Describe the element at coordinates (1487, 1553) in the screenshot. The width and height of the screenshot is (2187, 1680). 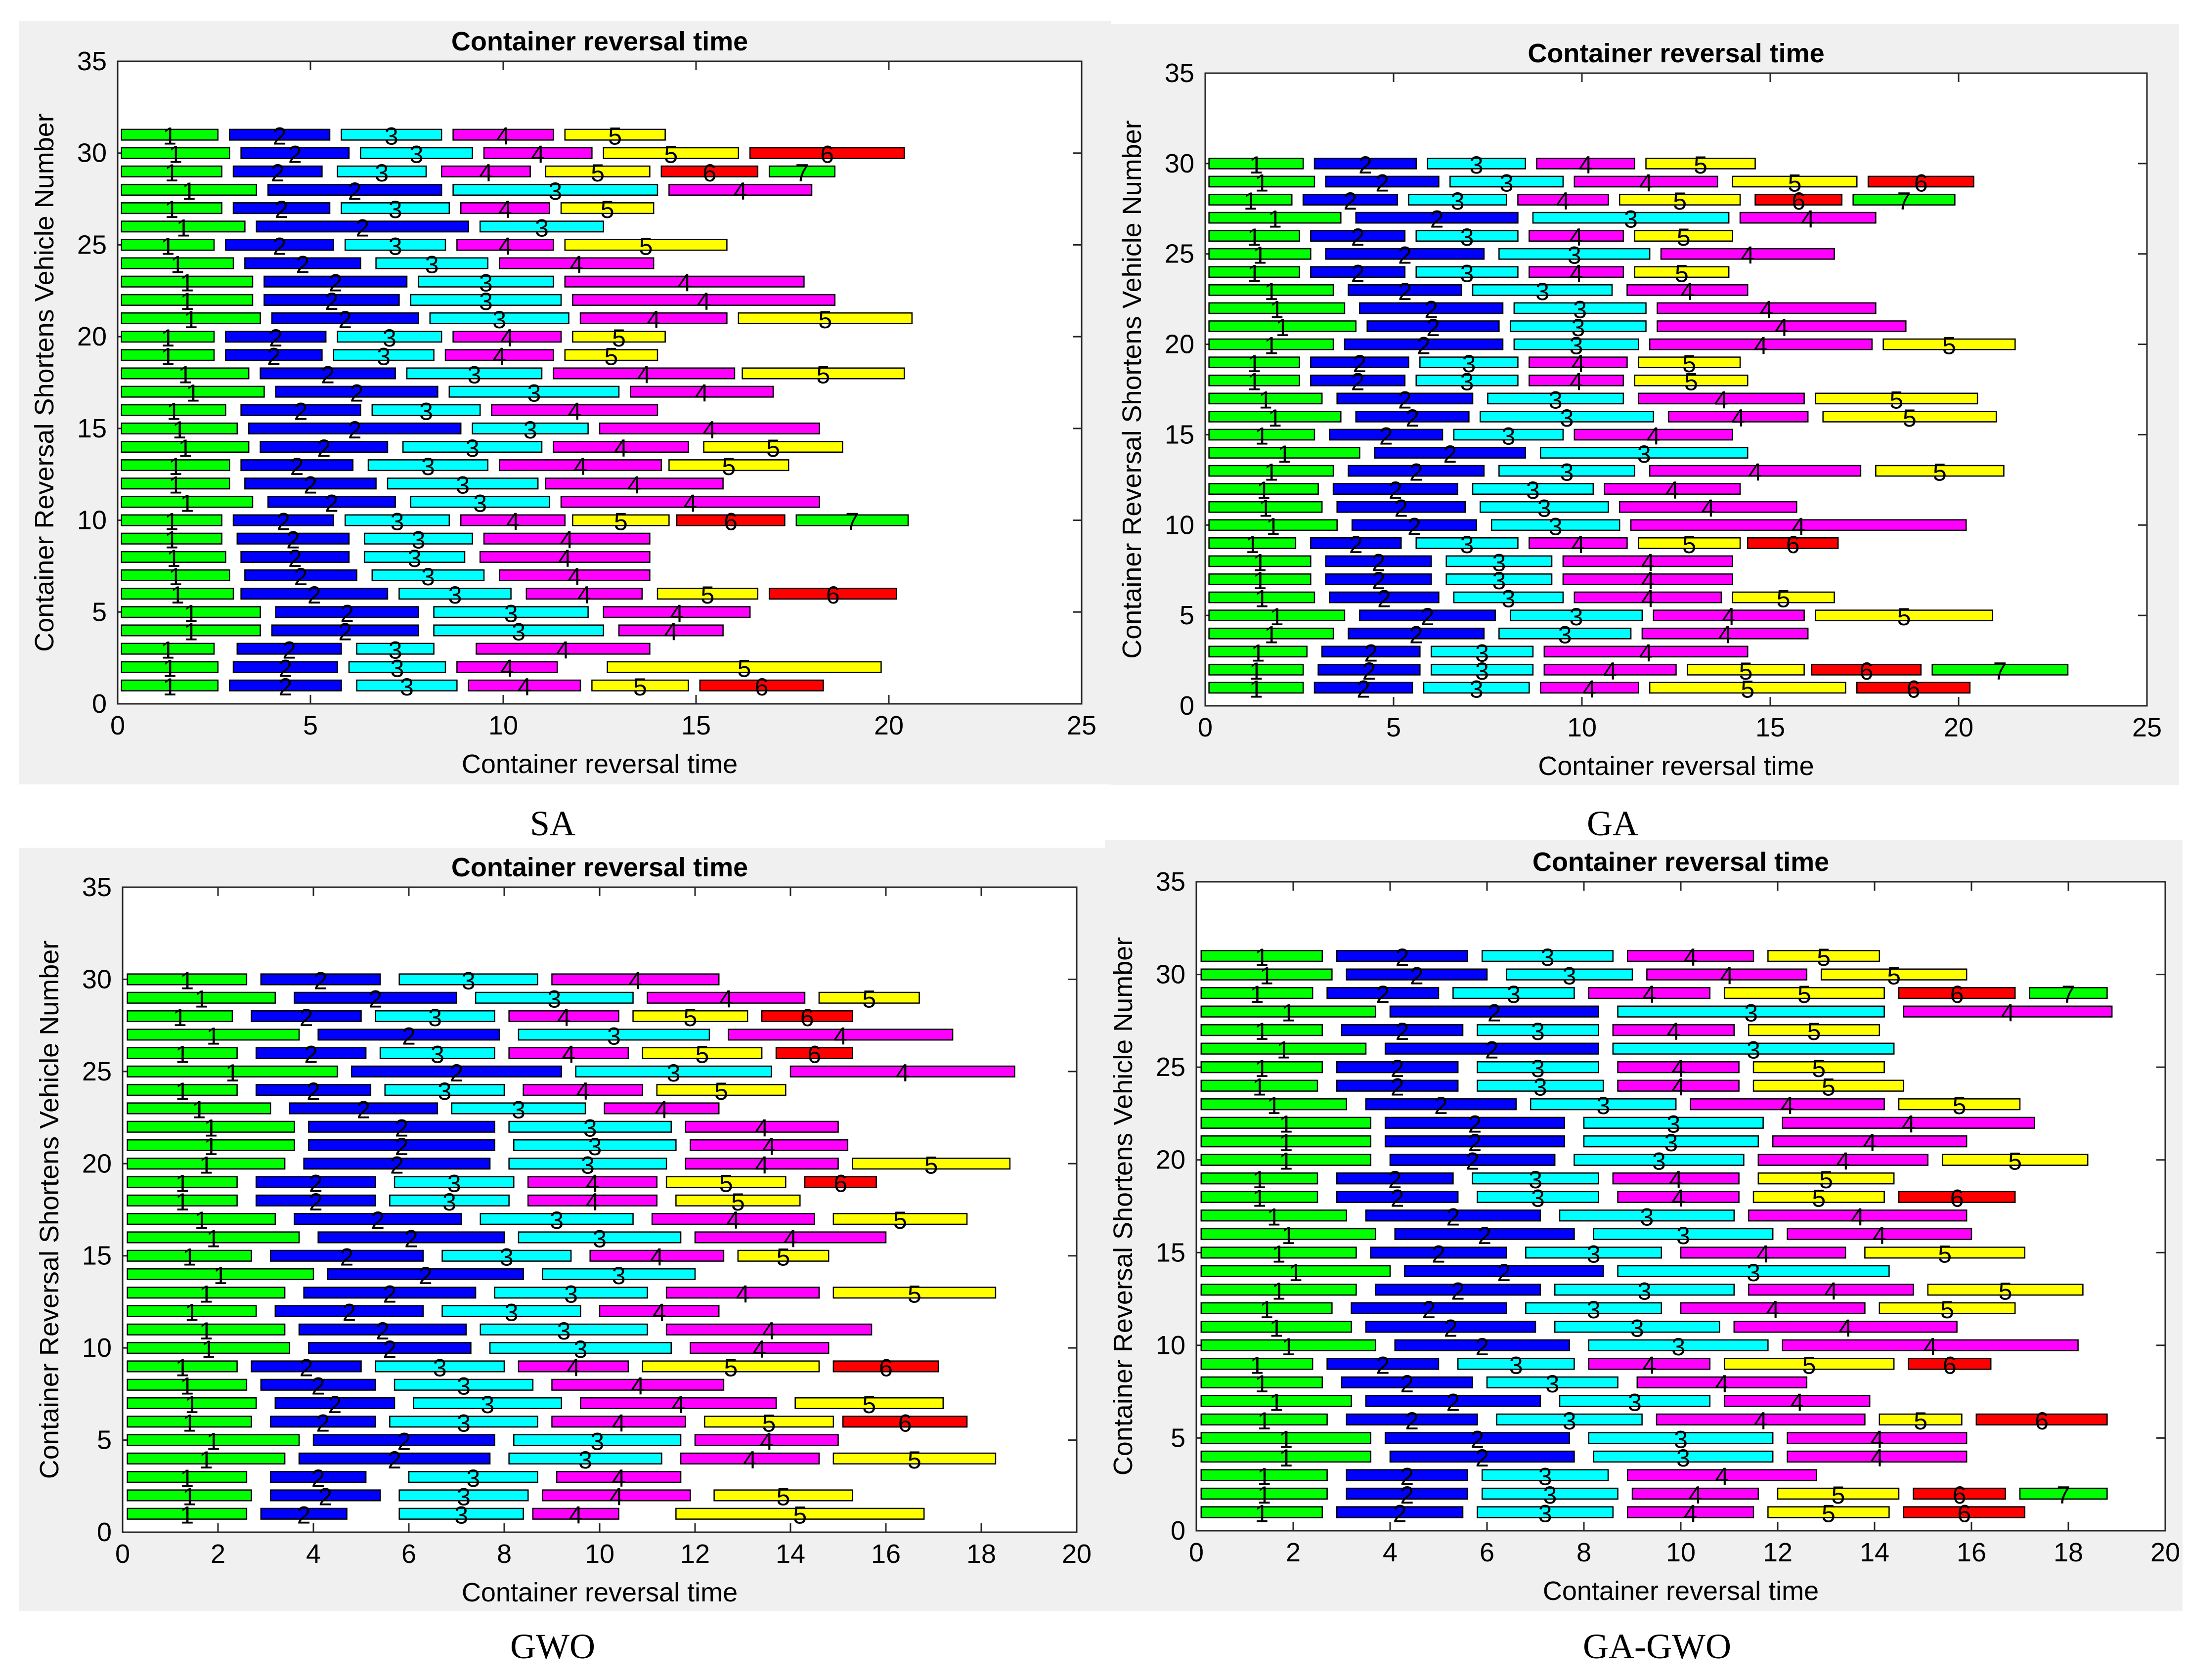
I see `x-tick-label: 6` at that location.